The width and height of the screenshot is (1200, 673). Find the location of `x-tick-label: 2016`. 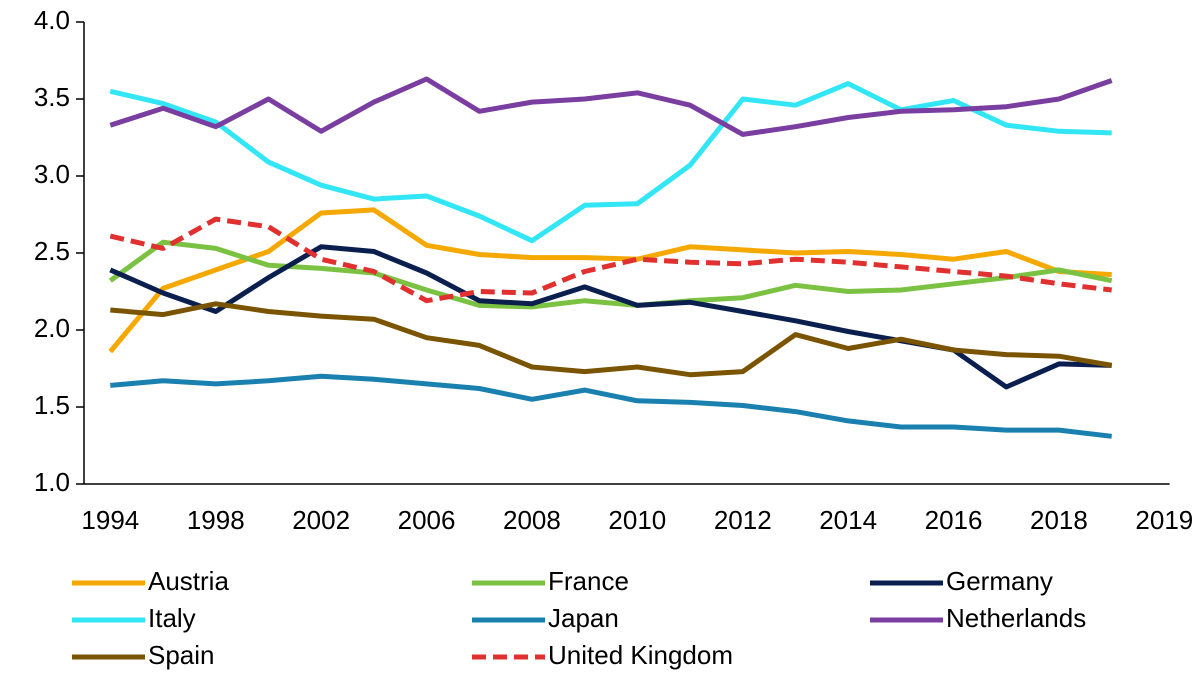

x-tick-label: 2016 is located at coordinates (954, 520).